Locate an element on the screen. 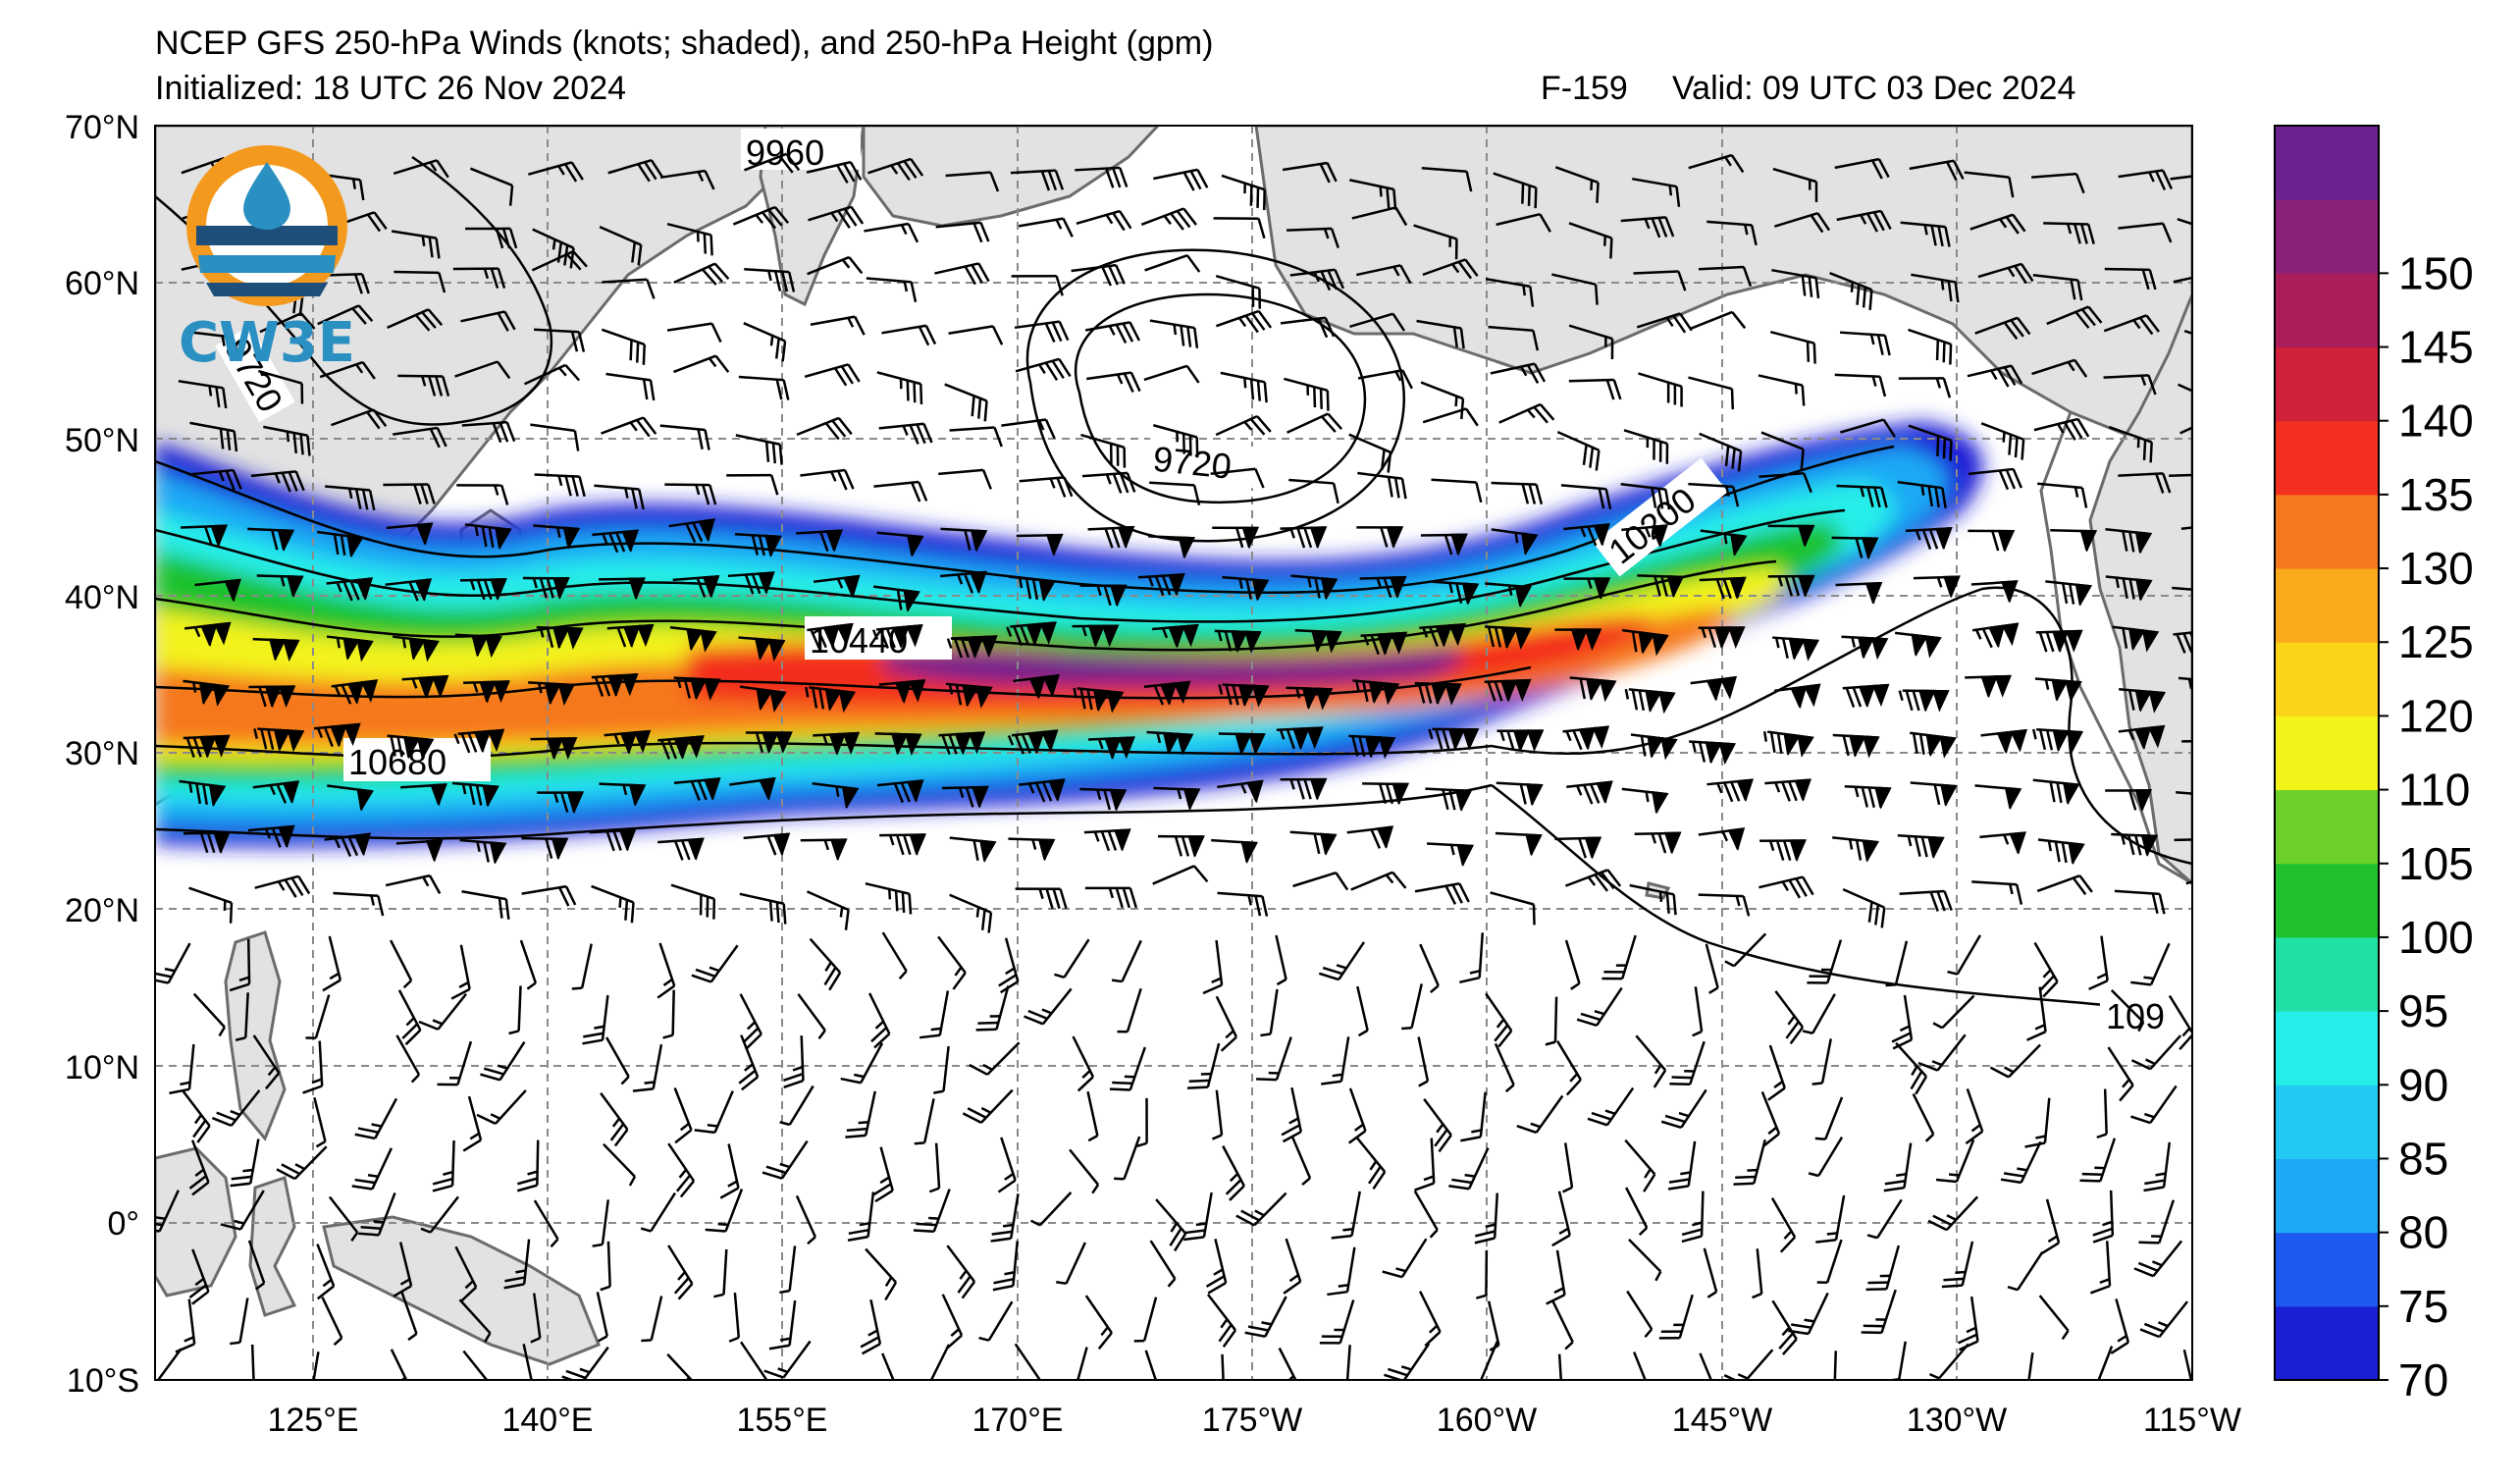  colorbar-tick-label: 105 is located at coordinates (2436, 864).